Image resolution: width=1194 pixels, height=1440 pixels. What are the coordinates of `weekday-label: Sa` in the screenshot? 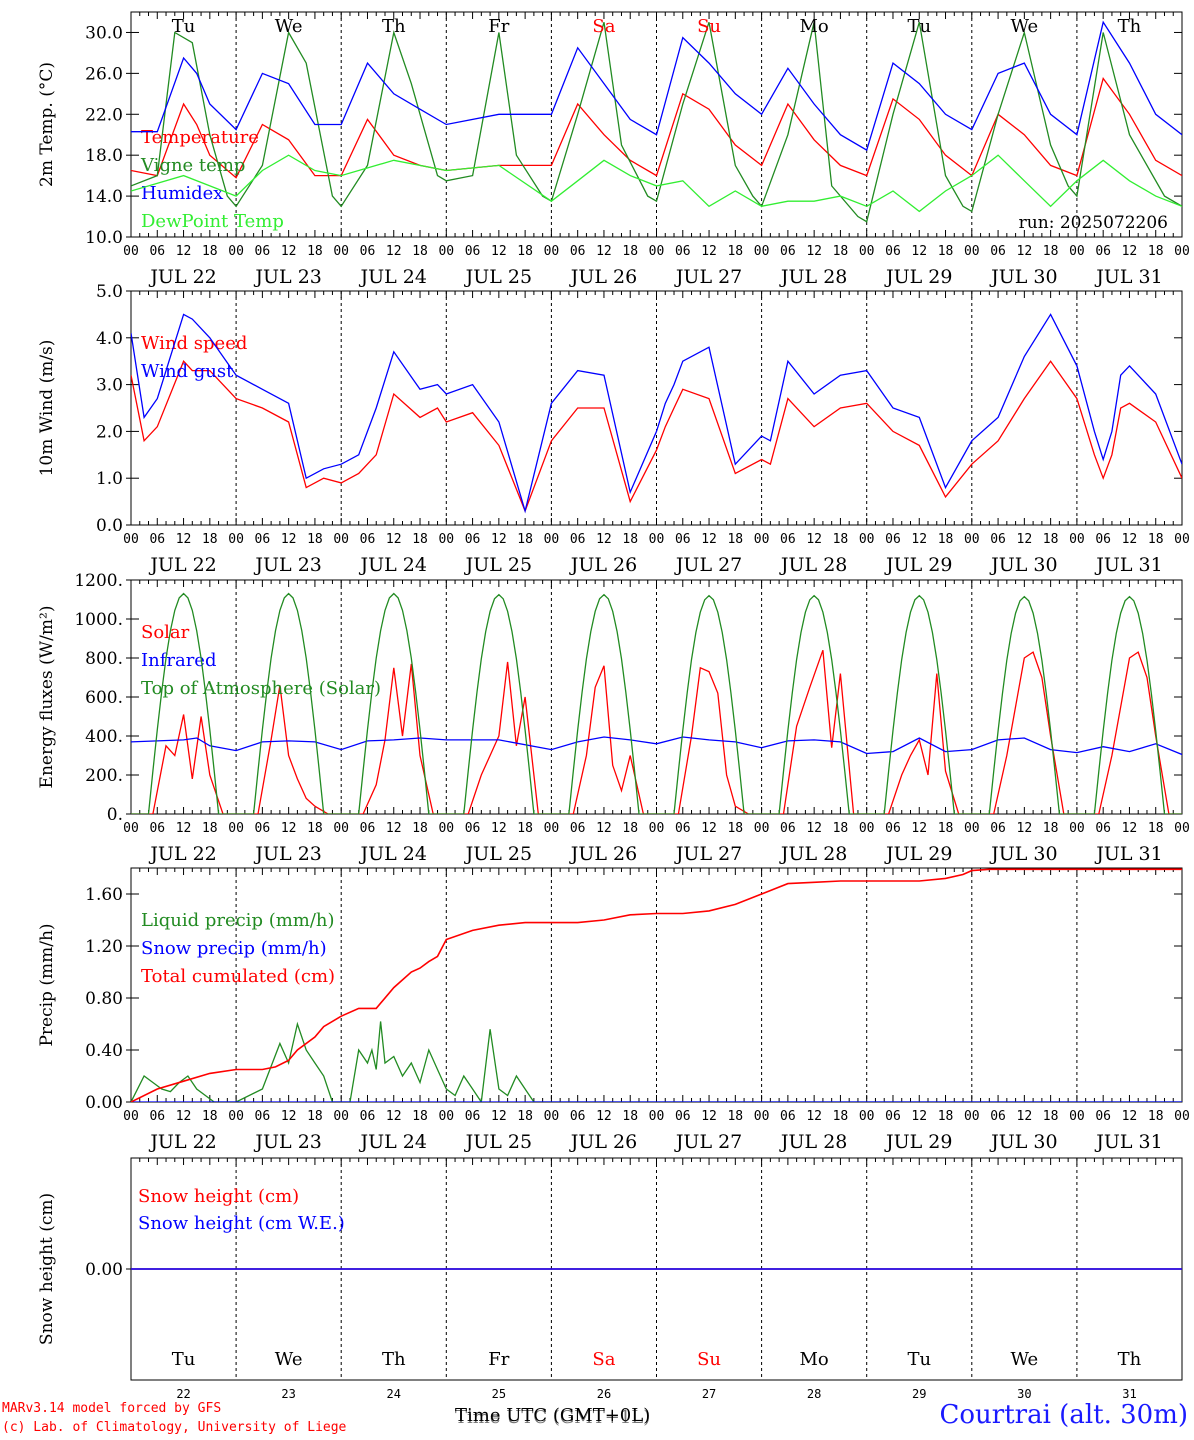 It's located at (603, 26).